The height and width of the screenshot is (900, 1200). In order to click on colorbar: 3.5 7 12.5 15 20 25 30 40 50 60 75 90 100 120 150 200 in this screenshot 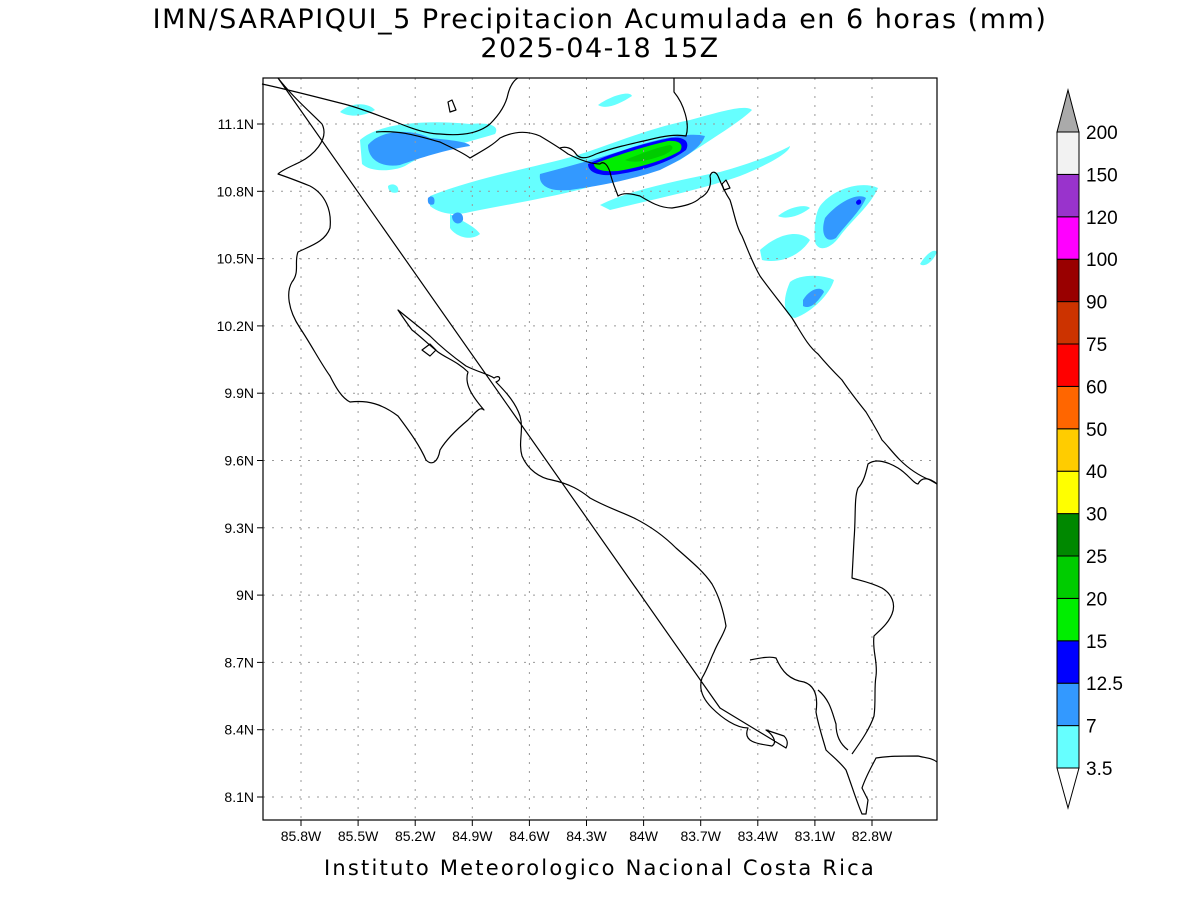, I will do `click(1089, 449)`.